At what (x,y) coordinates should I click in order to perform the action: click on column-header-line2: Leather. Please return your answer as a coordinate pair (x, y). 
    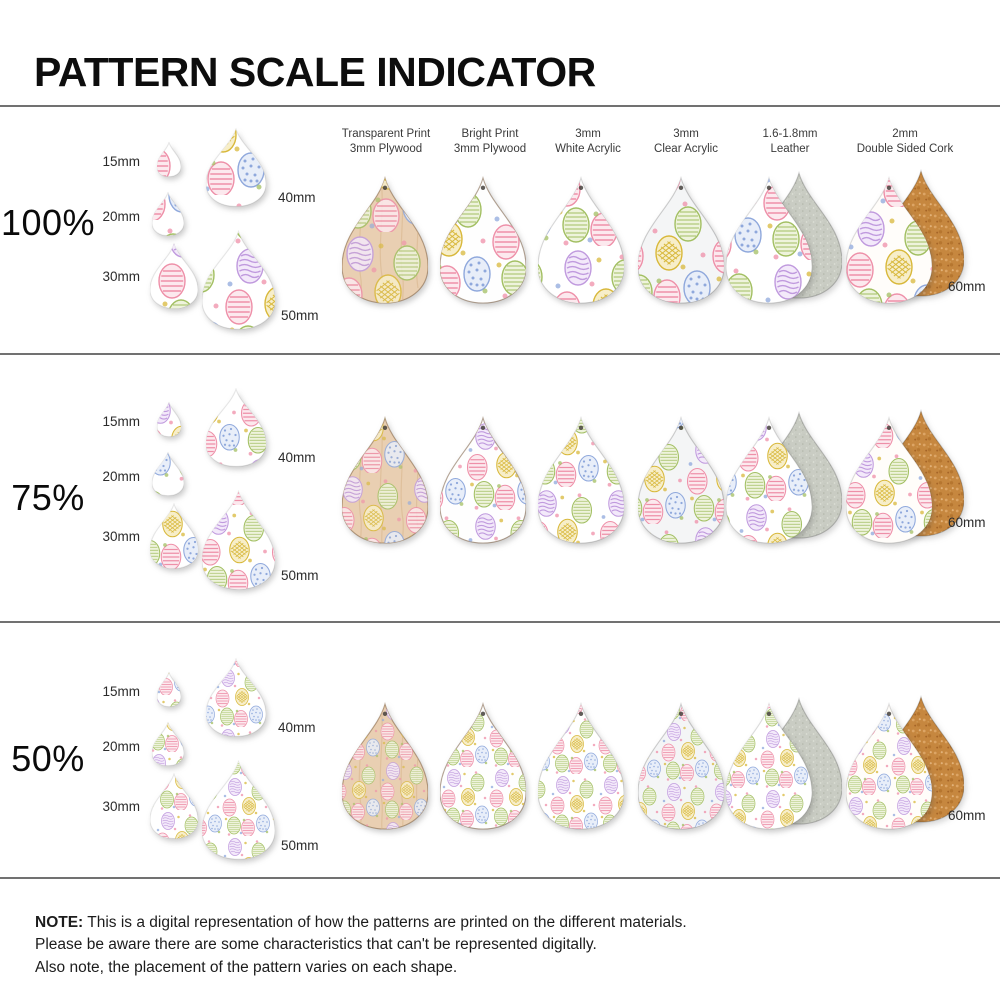
    Looking at the image, I should click on (790, 148).